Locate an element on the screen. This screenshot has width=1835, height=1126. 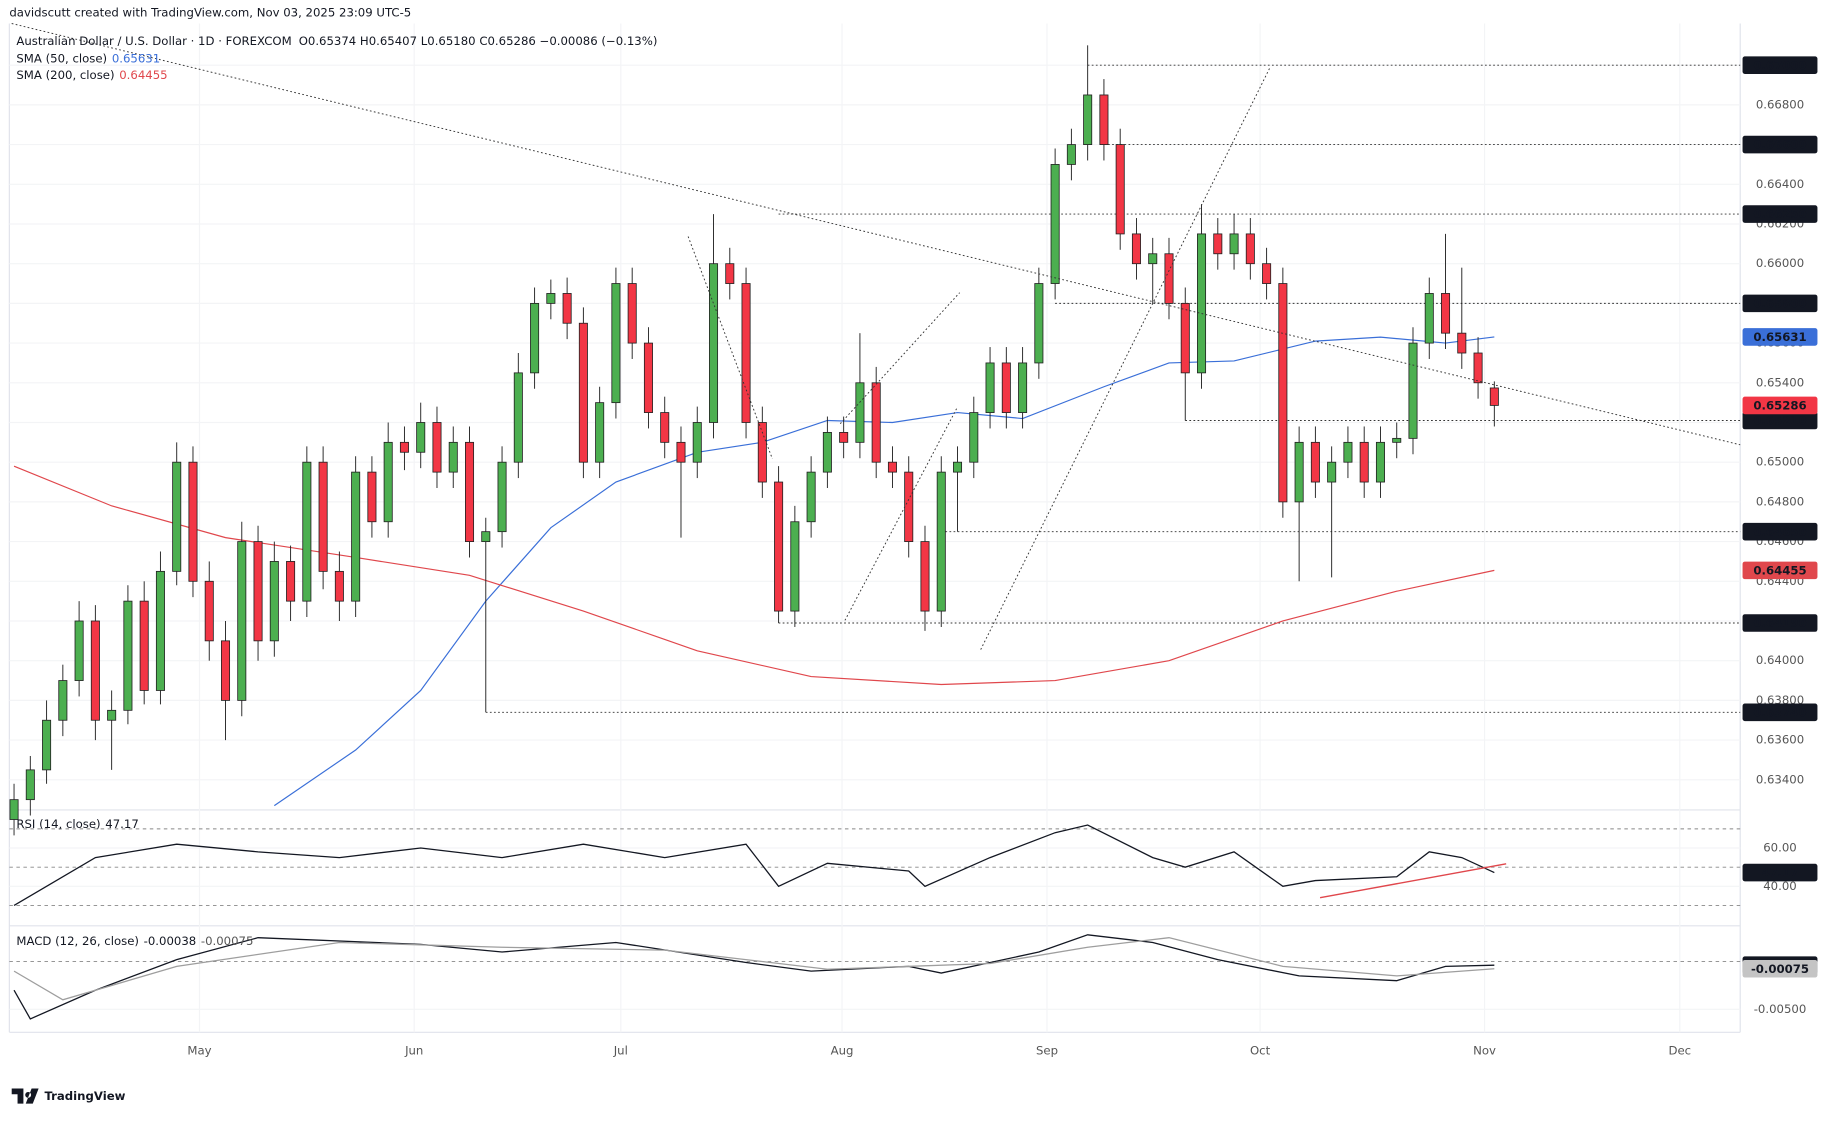
y-tick-label: 0.65400 is located at coordinates (1780, 382).